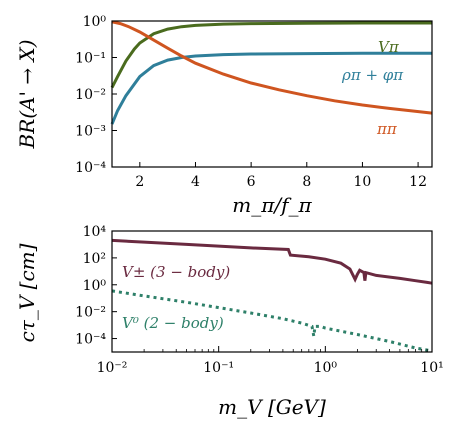  What do you see at coordinates (363, 182) in the screenshot?
I see `top-x-tick-label-4: 10` at bounding box center [363, 182].